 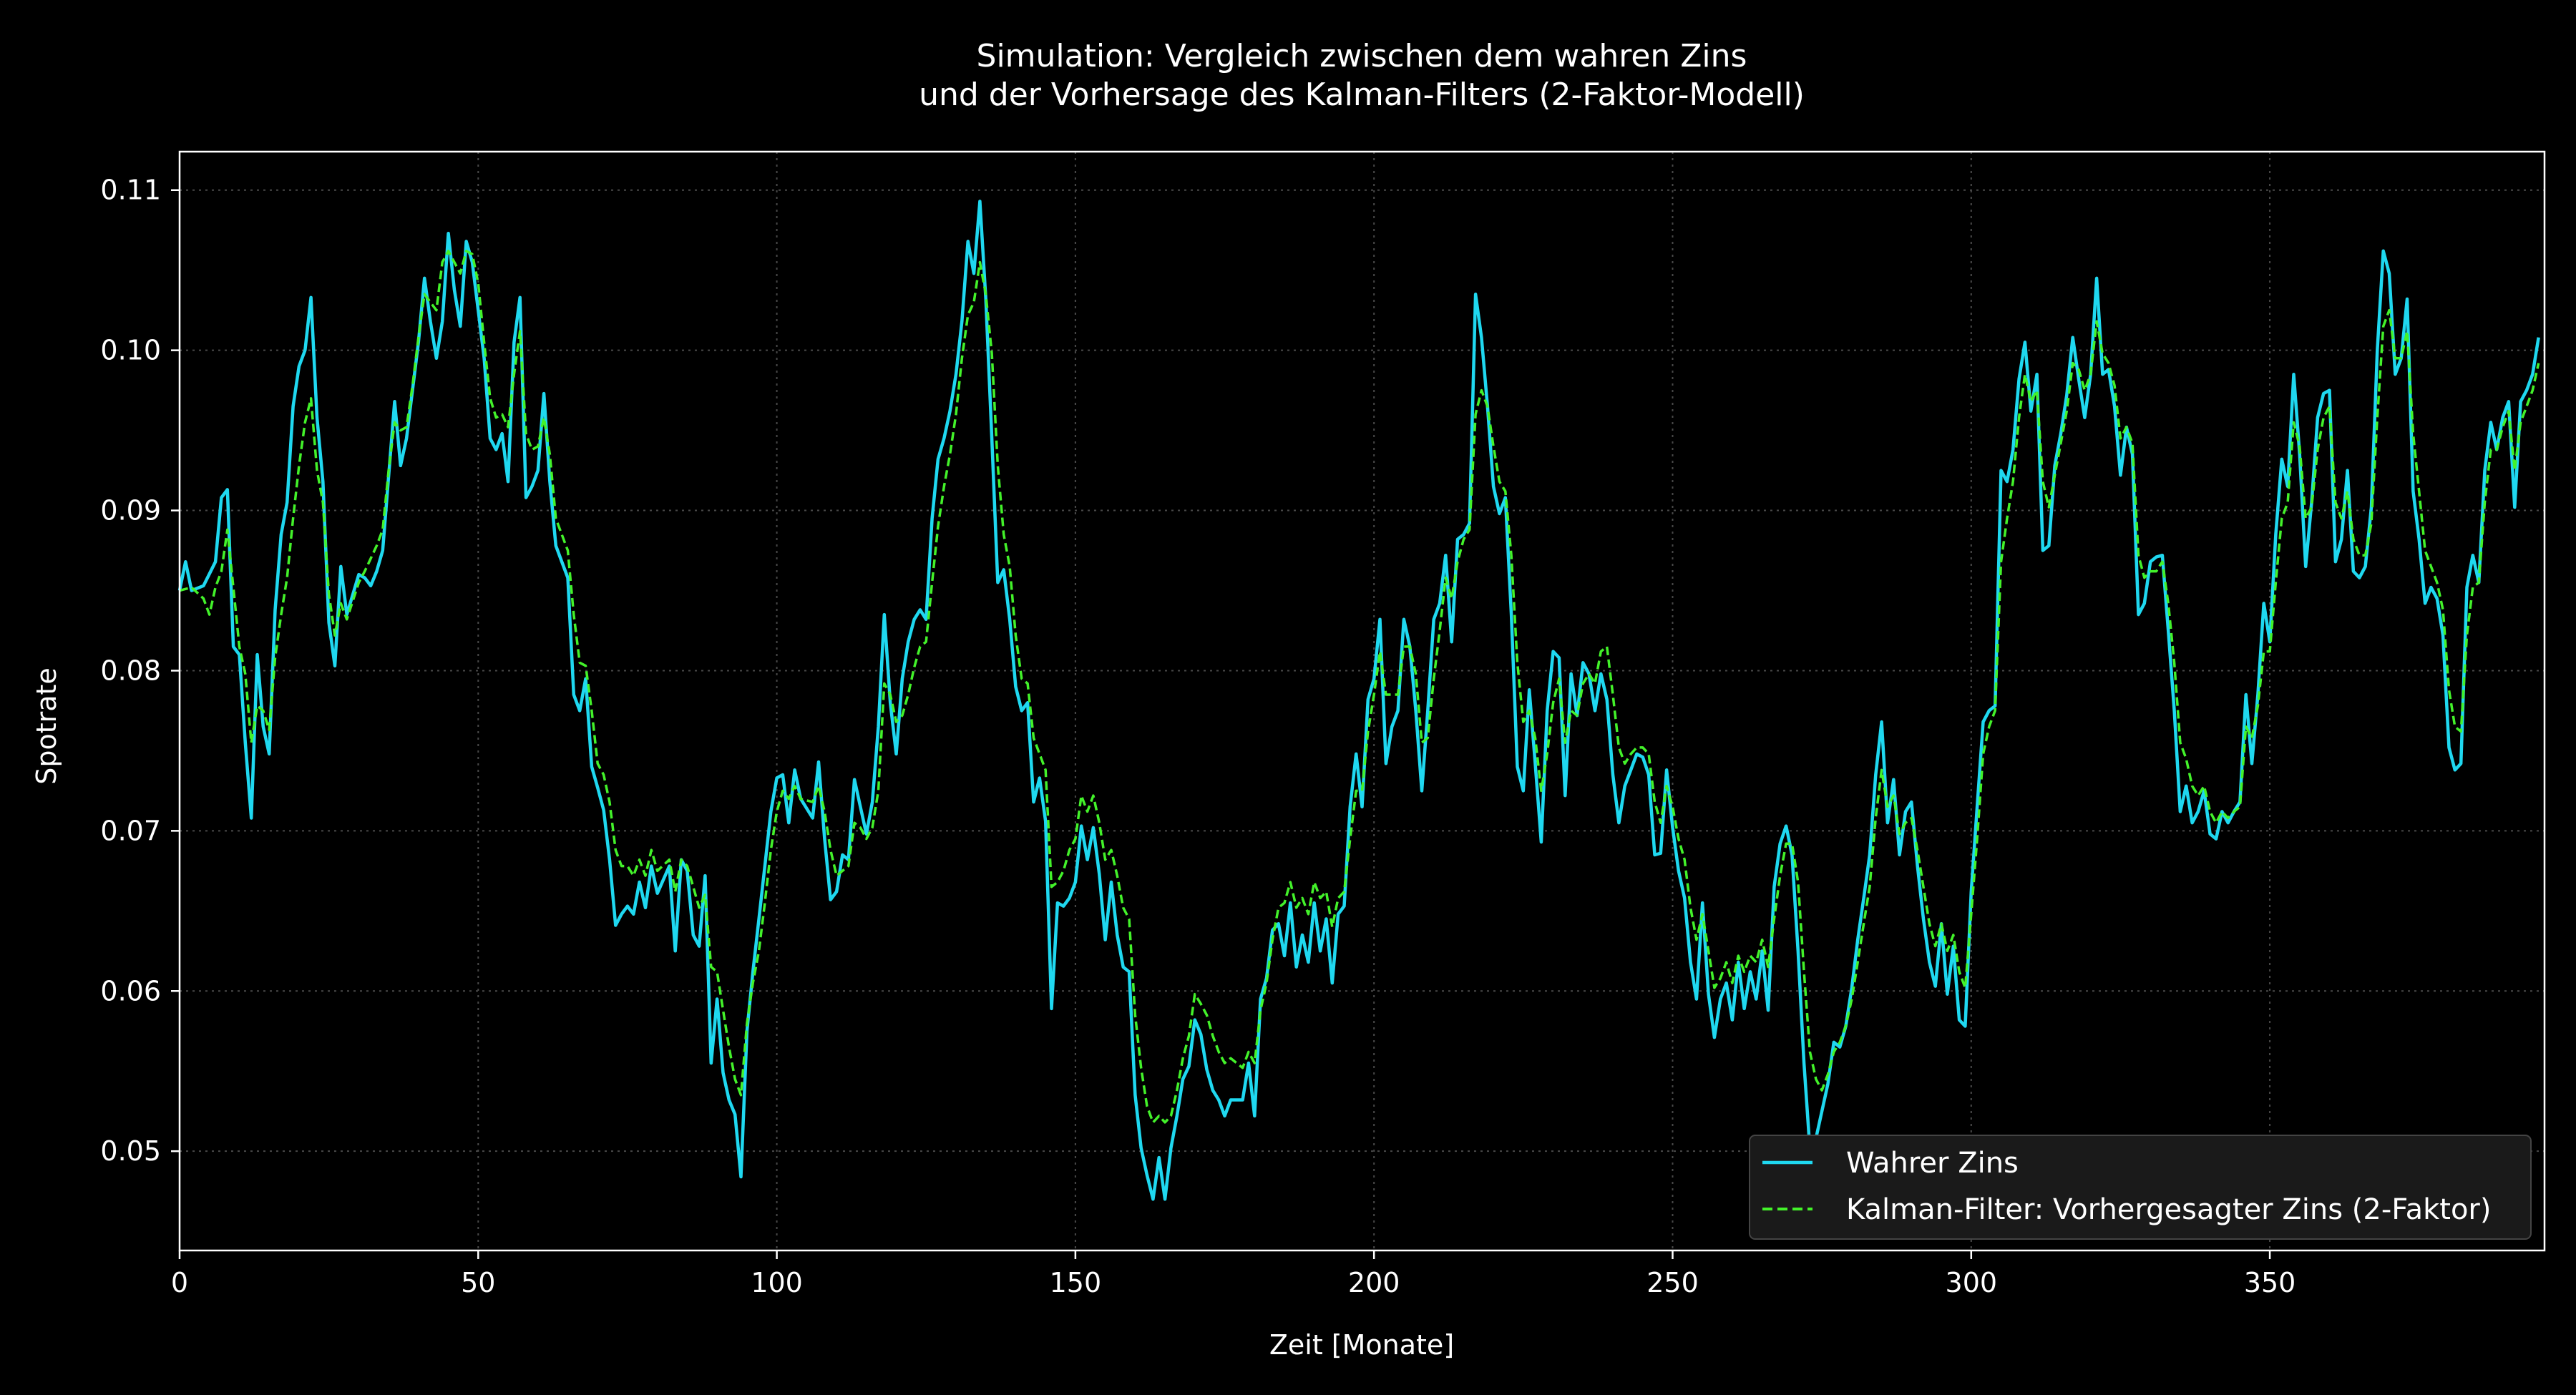 What do you see at coordinates (46, 726) in the screenshot?
I see `y-axis-label: Spotrate` at bounding box center [46, 726].